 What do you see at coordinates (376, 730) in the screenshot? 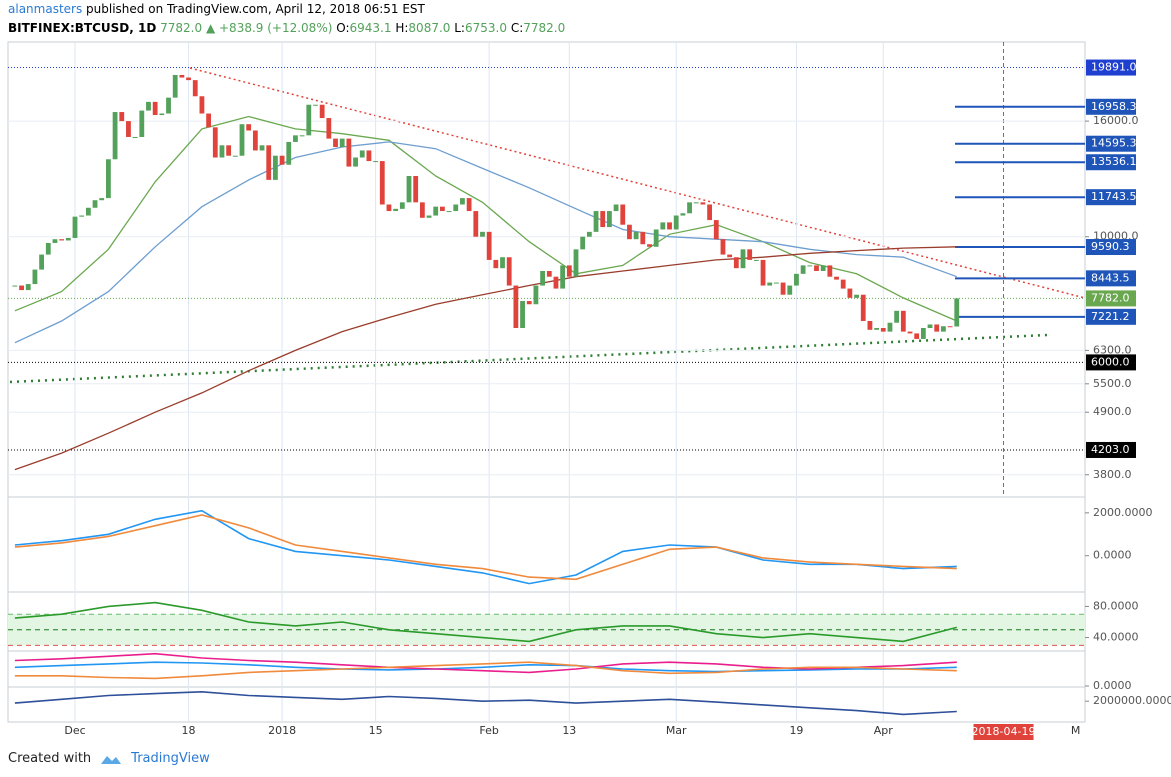
I see `x-tick-label: 15` at bounding box center [376, 730].